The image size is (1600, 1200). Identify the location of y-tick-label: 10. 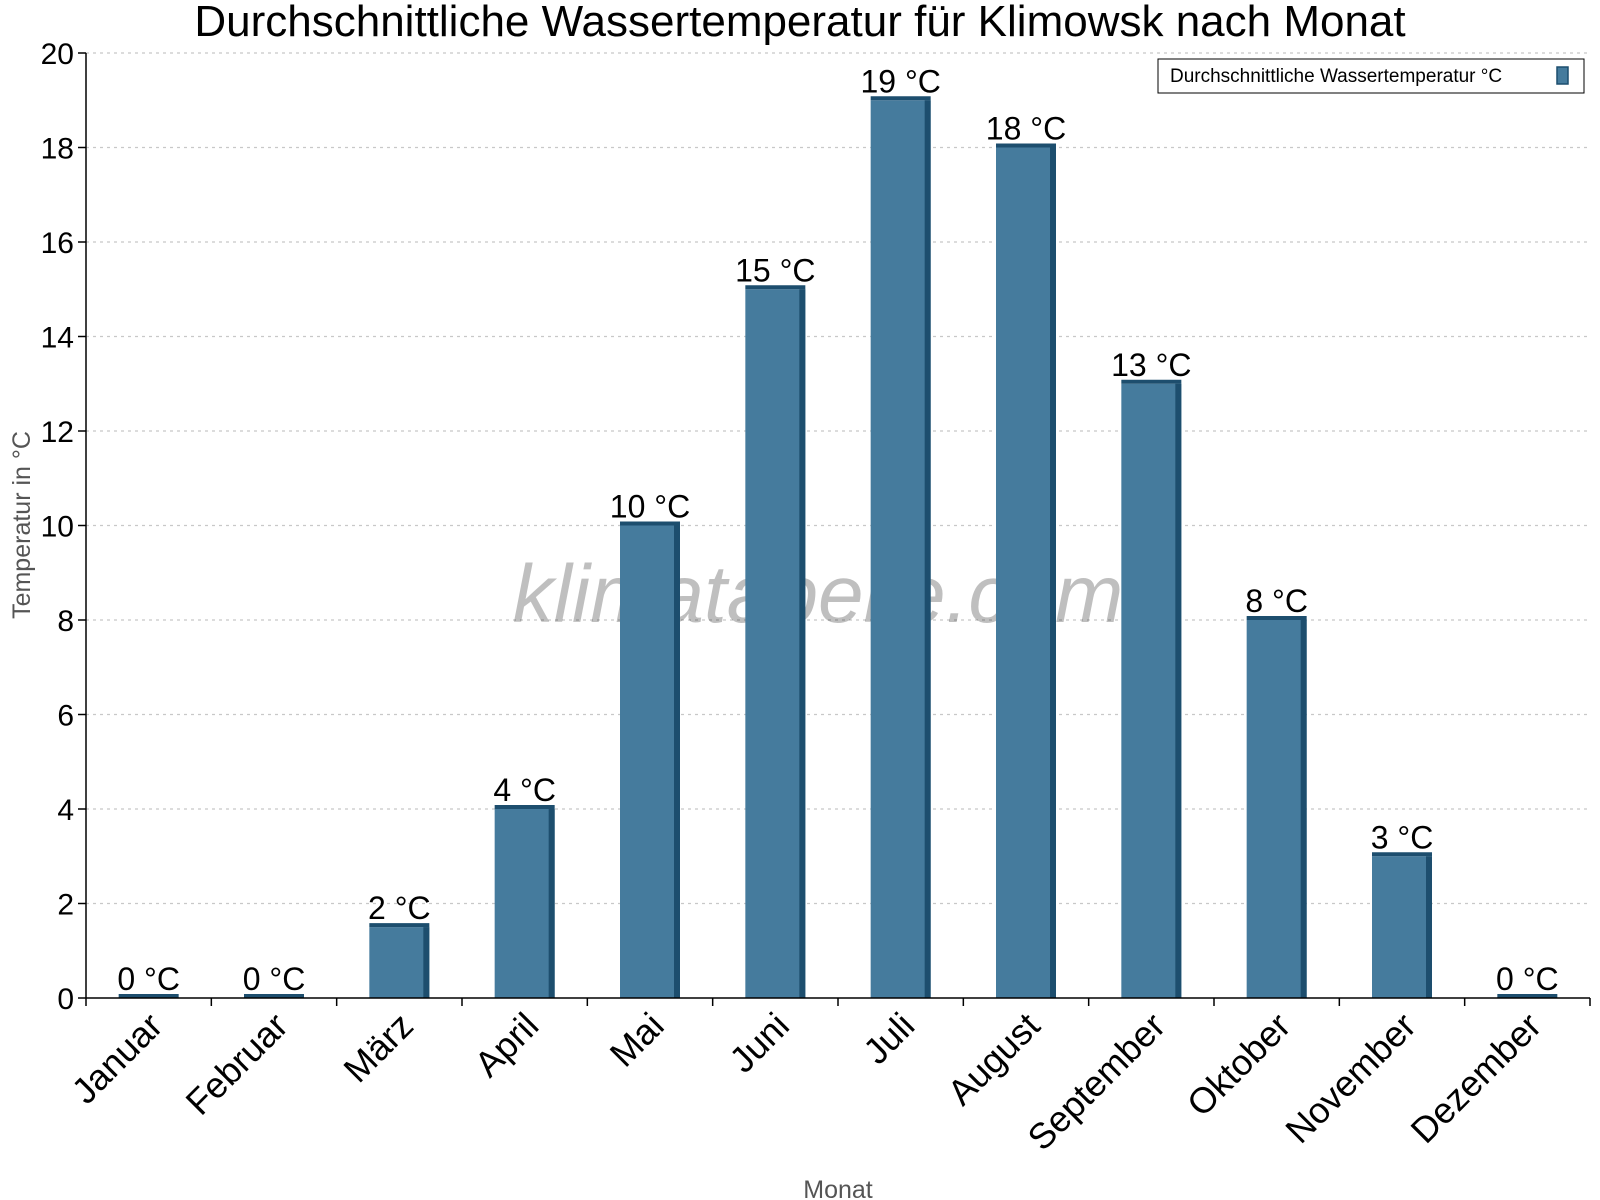
(57, 527).